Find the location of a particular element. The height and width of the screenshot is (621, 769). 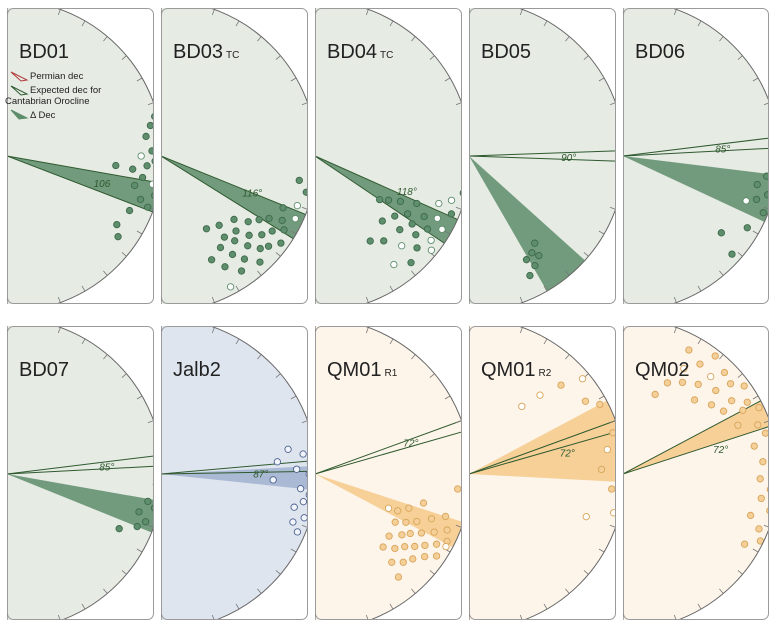

panel-frame is located at coordinates (542, 473).